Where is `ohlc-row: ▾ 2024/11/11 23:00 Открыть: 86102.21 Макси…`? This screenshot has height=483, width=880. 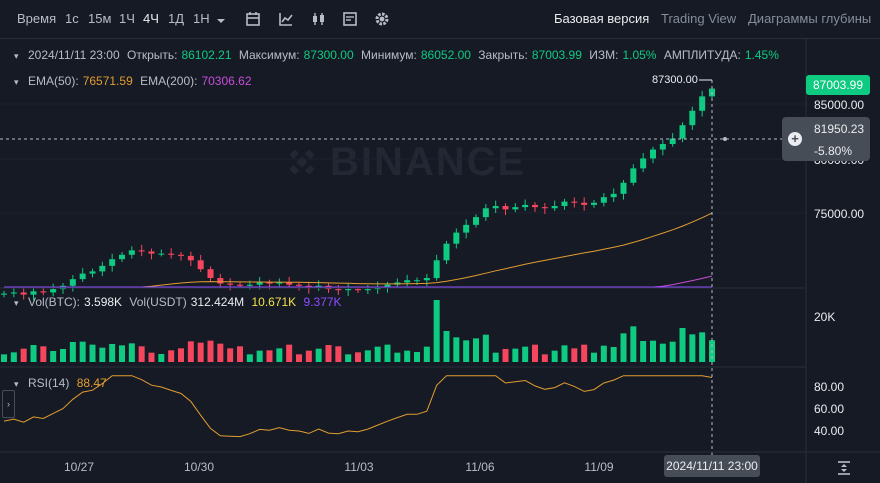
ohlc-row: ▾ 2024/11/11 23:00 Открыть: 86102.21 Макси… is located at coordinates (398, 57).